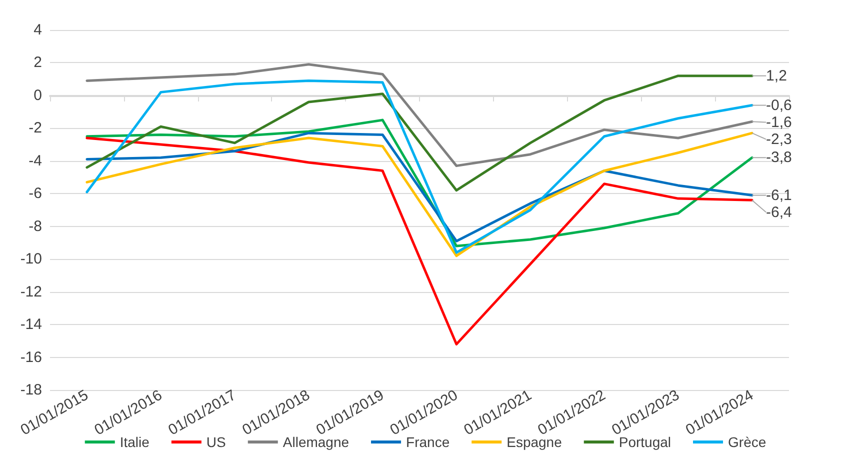 The height and width of the screenshot is (460, 851). Describe the element at coordinates (31, 325) in the screenshot. I see `y-tick-label: -14` at that location.